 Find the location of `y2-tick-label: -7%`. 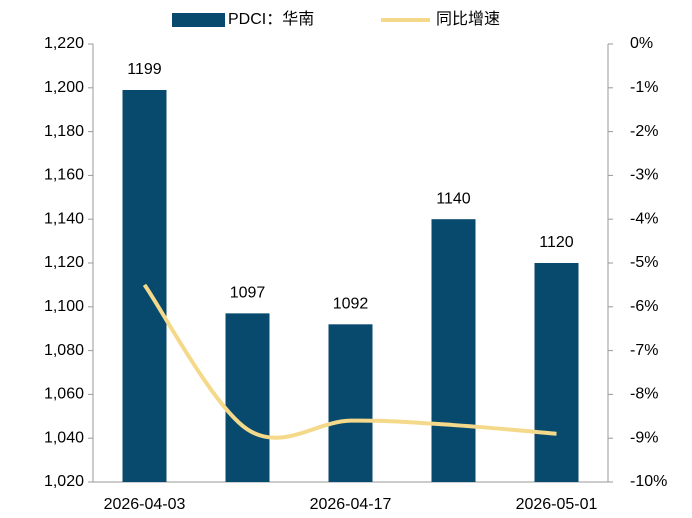

y2-tick-label: -7% is located at coordinates (644, 350).